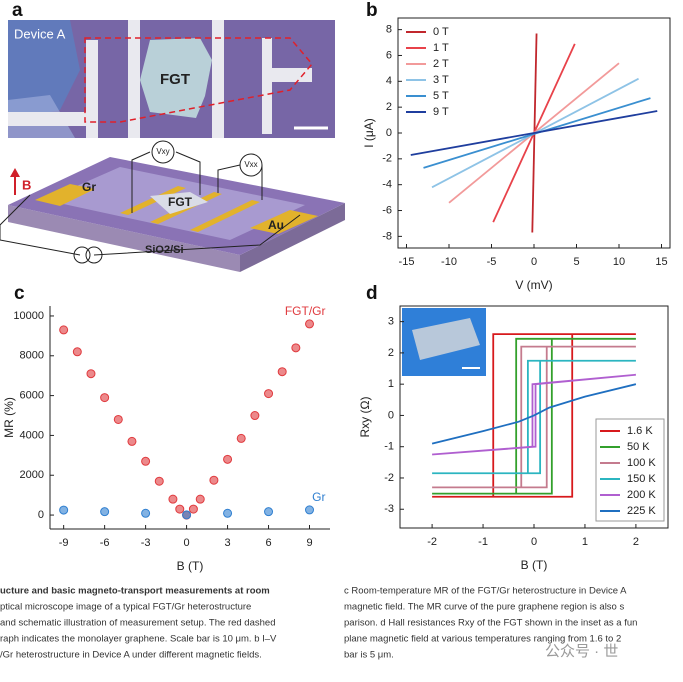  I want to click on legend-label: 200 K, so click(641, 495).